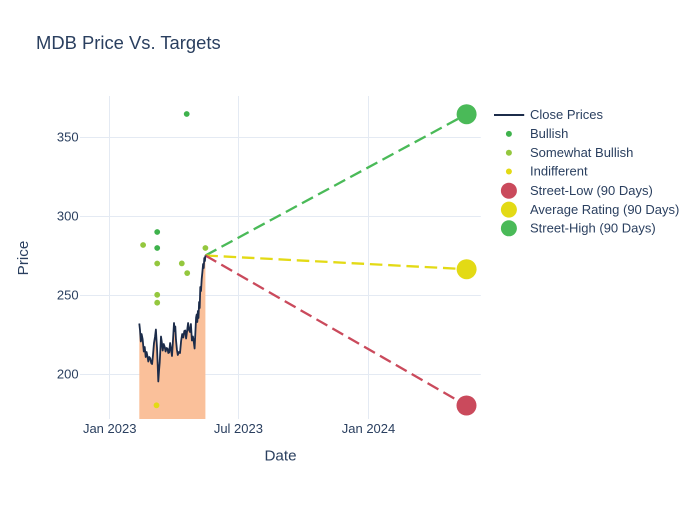  Describe the element at coordinates (566, 114) in the screenshot. I see `svg-text: Close Prices` at that location.